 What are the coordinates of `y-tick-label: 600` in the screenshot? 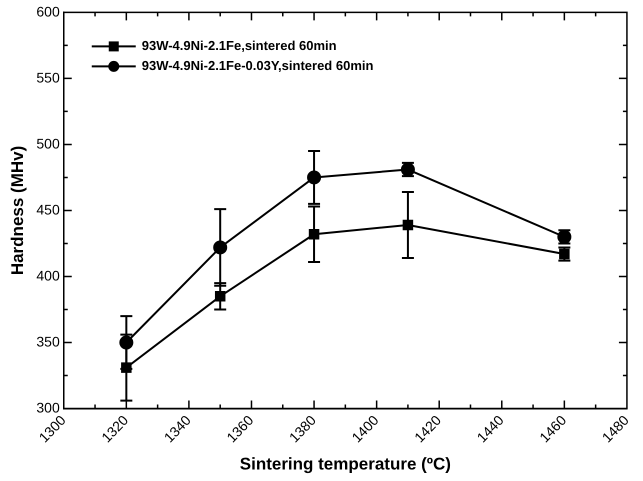 It's located at (48, 11).